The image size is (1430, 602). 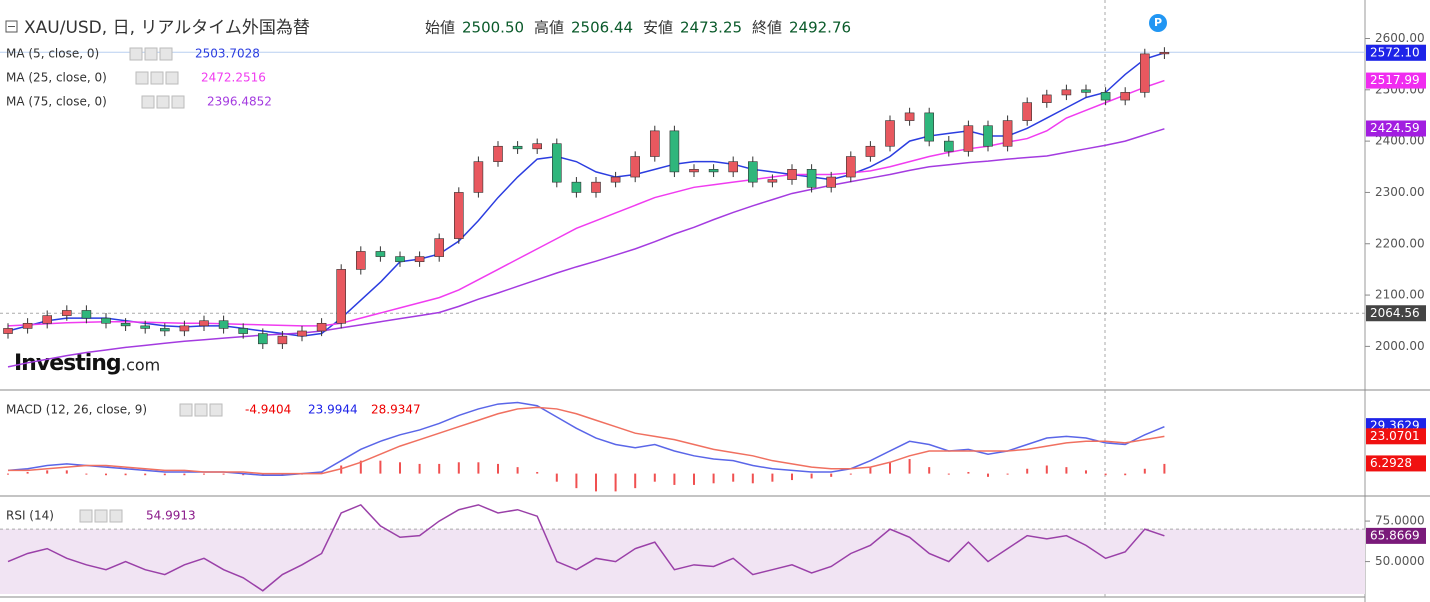 I want to click on event-marker-label: P, so click(x=1158, y=22).